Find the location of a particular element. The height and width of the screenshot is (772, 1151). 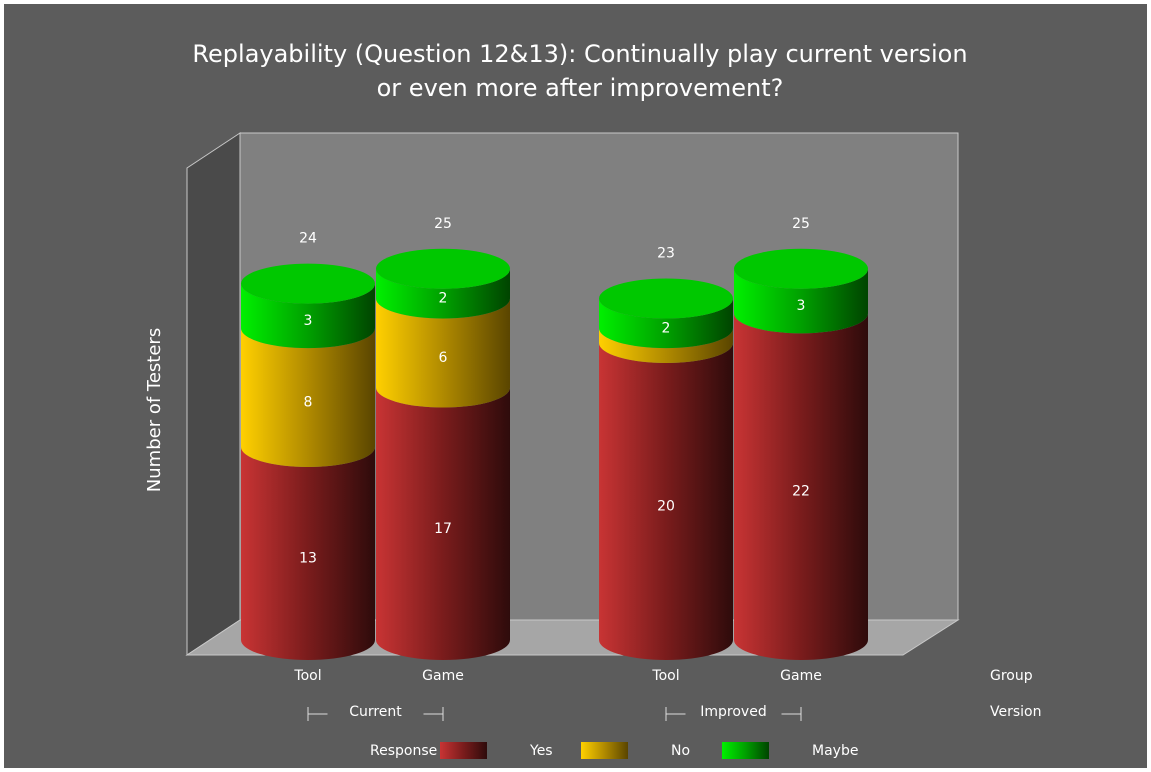

total-label: 23 is located at coordinates (666, 253).